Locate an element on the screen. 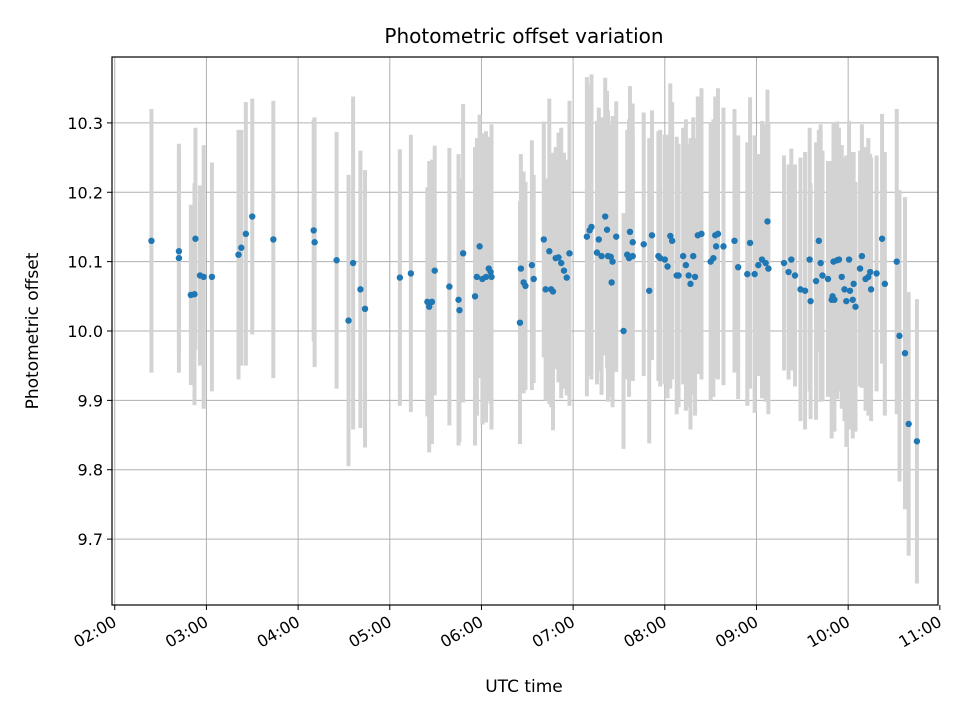 This screenshot has height=720, width=960. y-axis-title: Photometric offset is located at coordinates (33, 330).